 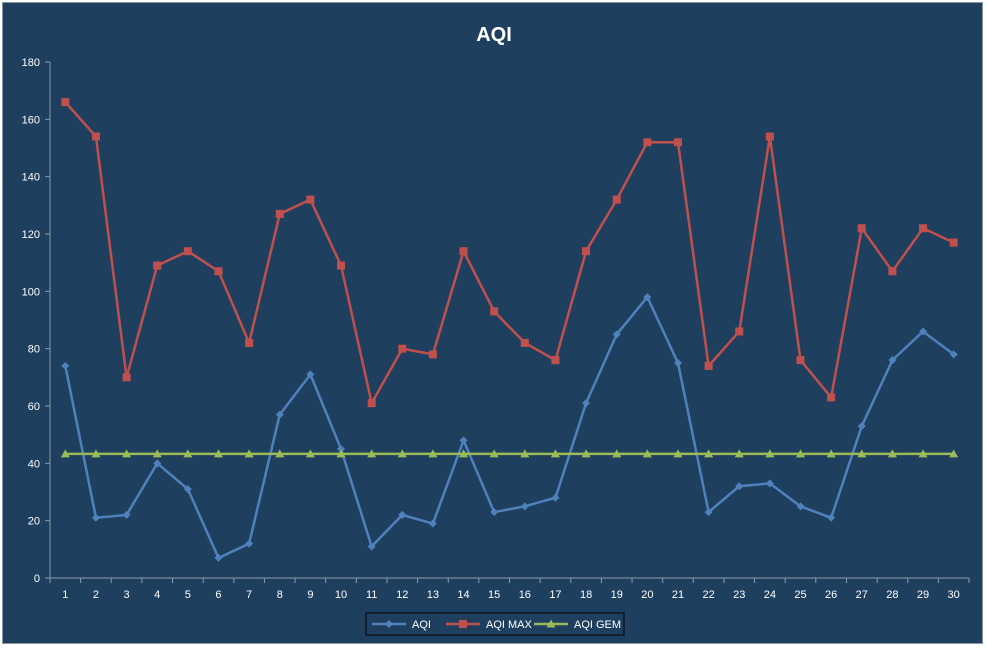 I want to click on y-tick-label: 60, so click(x=34, y=407).